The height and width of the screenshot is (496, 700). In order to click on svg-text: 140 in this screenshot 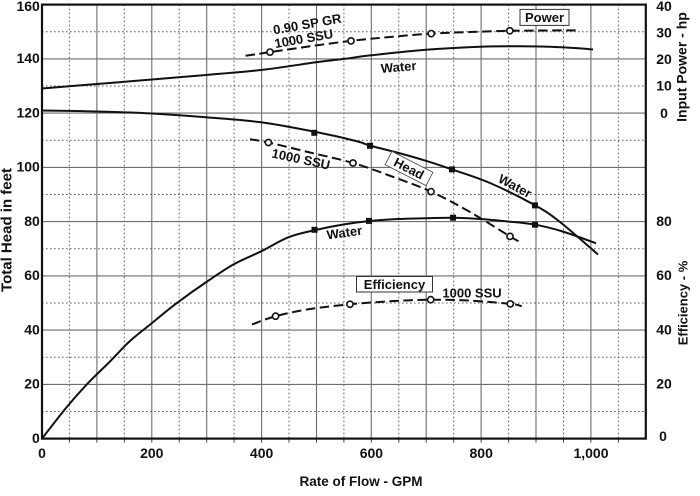, I will do `click(28, 58)`.